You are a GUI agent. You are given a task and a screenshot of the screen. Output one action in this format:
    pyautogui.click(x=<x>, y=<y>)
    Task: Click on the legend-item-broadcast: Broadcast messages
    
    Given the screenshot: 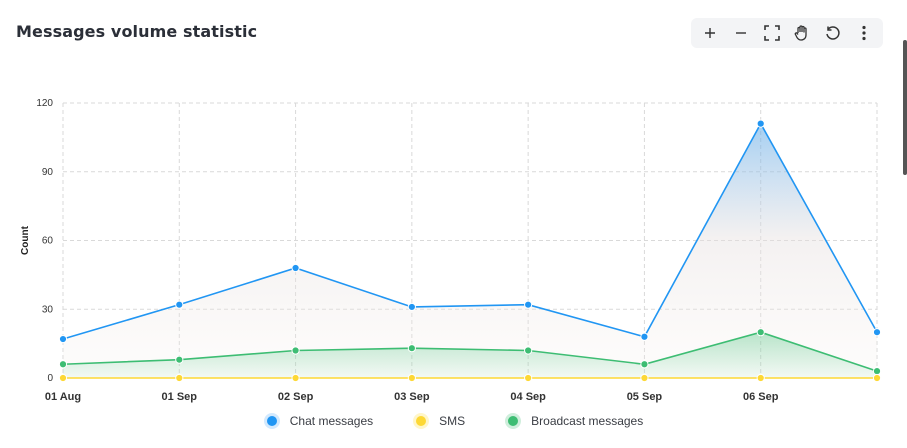 What is the action you would take?
    pyautogui.click(x=574, y=421)
    